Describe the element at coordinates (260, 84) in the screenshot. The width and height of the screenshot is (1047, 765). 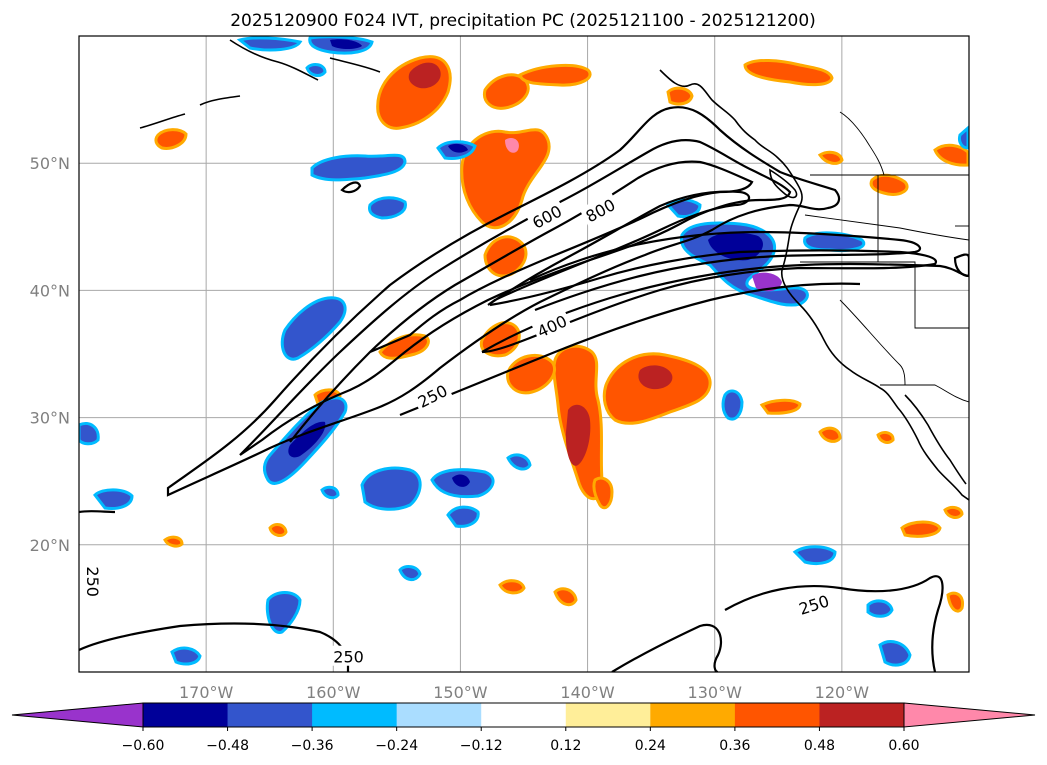
I see `alaska-coast` at that location.